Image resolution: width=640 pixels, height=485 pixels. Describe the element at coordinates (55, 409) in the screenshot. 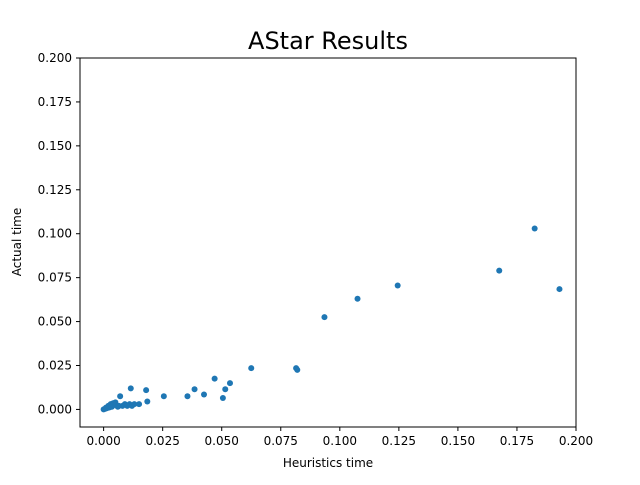

I see `y-tick-label: 0.000` at that location.